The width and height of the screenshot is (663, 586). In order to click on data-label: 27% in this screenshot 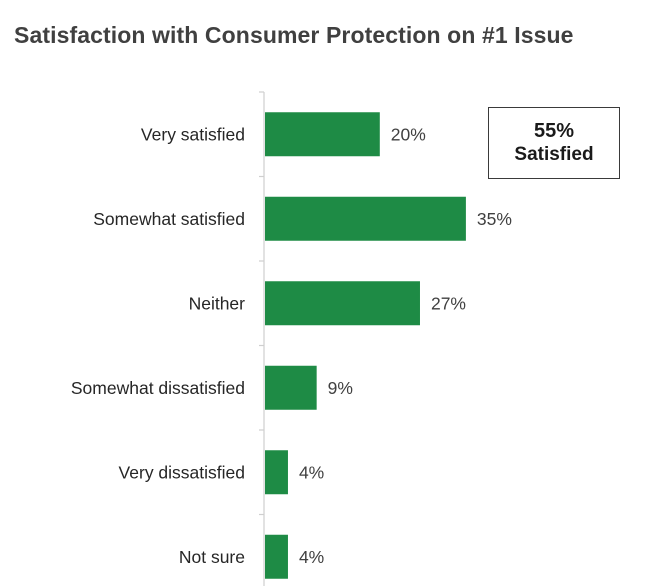, I will do `click(448, 303)`.